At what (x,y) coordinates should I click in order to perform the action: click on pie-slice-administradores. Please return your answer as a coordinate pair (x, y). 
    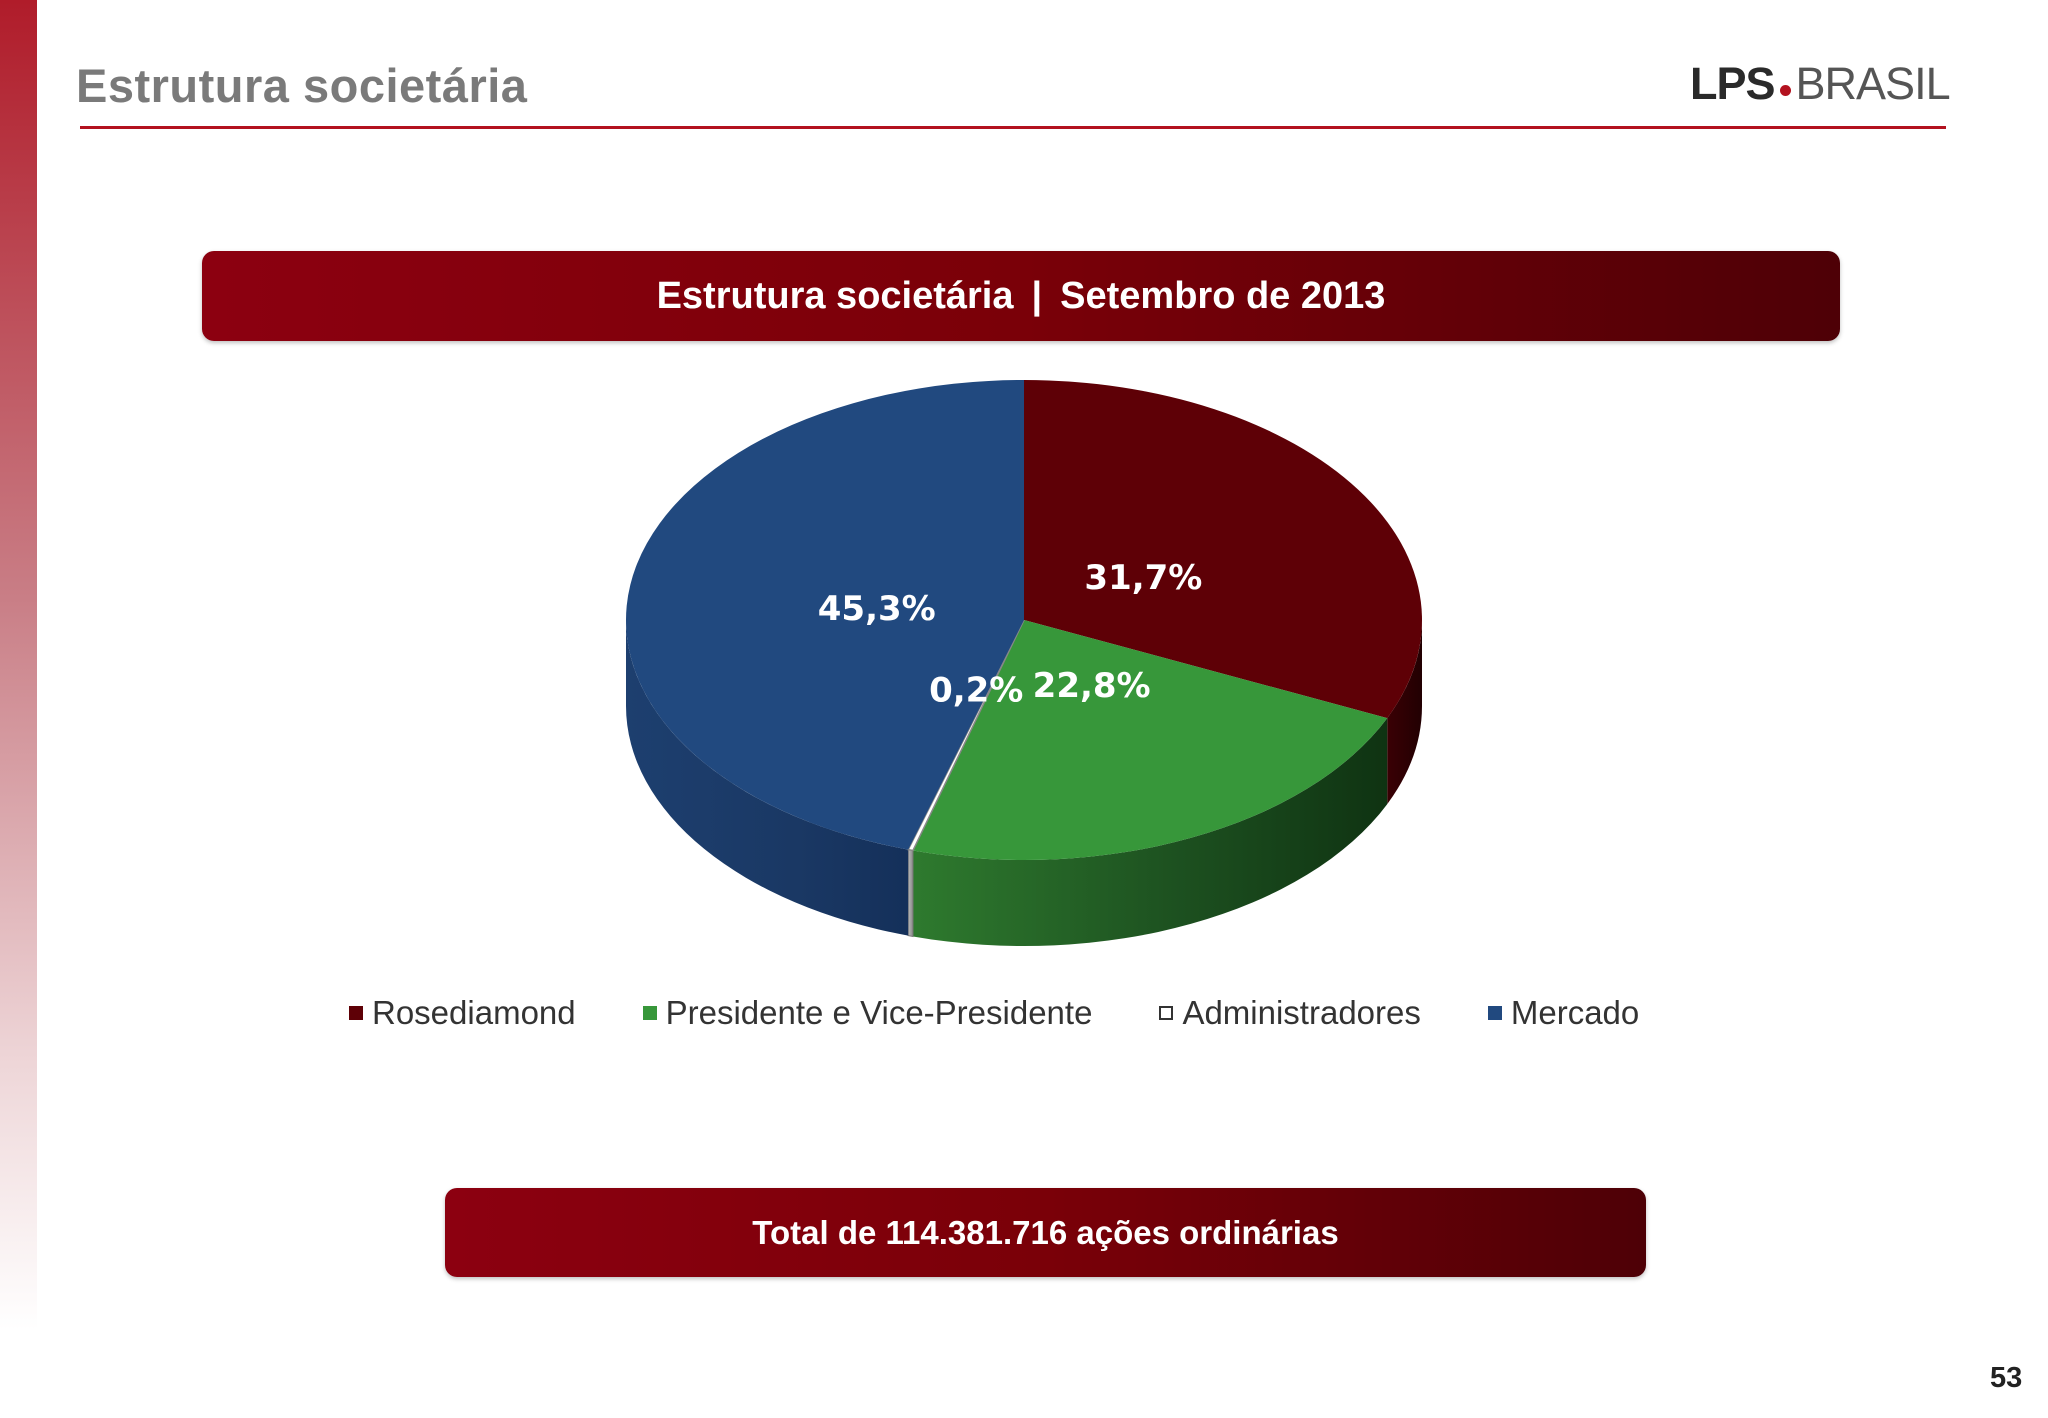
    Looking at the image, I should click on (966, 735).